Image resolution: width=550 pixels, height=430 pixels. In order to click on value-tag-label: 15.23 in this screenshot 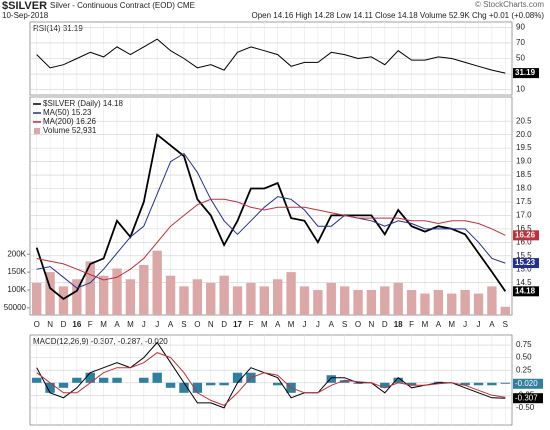, I will do `click(525, 262)`.